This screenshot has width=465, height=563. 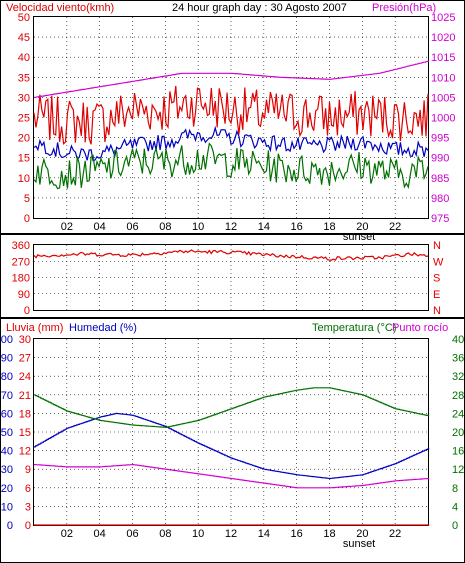 What do you see at coordinates (362, 227) in the screenshot?
I see `wind-x-tick-20: 20` at bounding box center [362, 227].